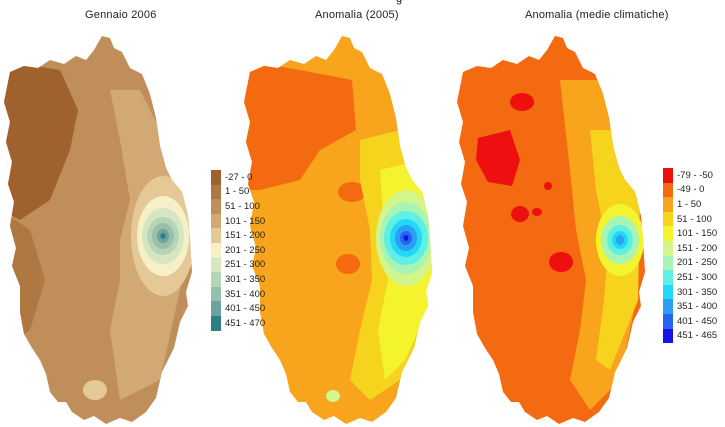 This screenshot has width=725, height=427. I want to click on legend-row: 451 - 470, so click(238, 323).